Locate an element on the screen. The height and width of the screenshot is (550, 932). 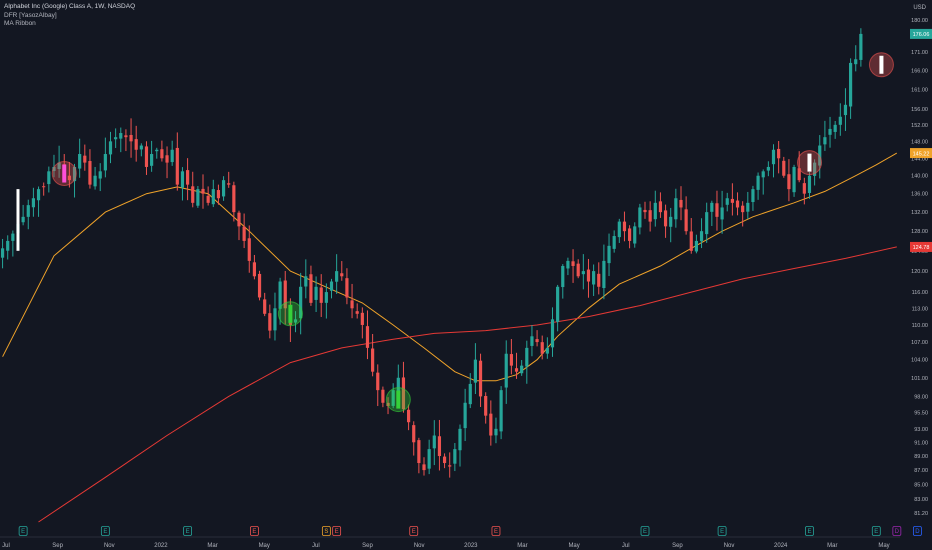
indicator-dfr-label: DFR [YasozAlbay] is located at coordinates (30, 15).